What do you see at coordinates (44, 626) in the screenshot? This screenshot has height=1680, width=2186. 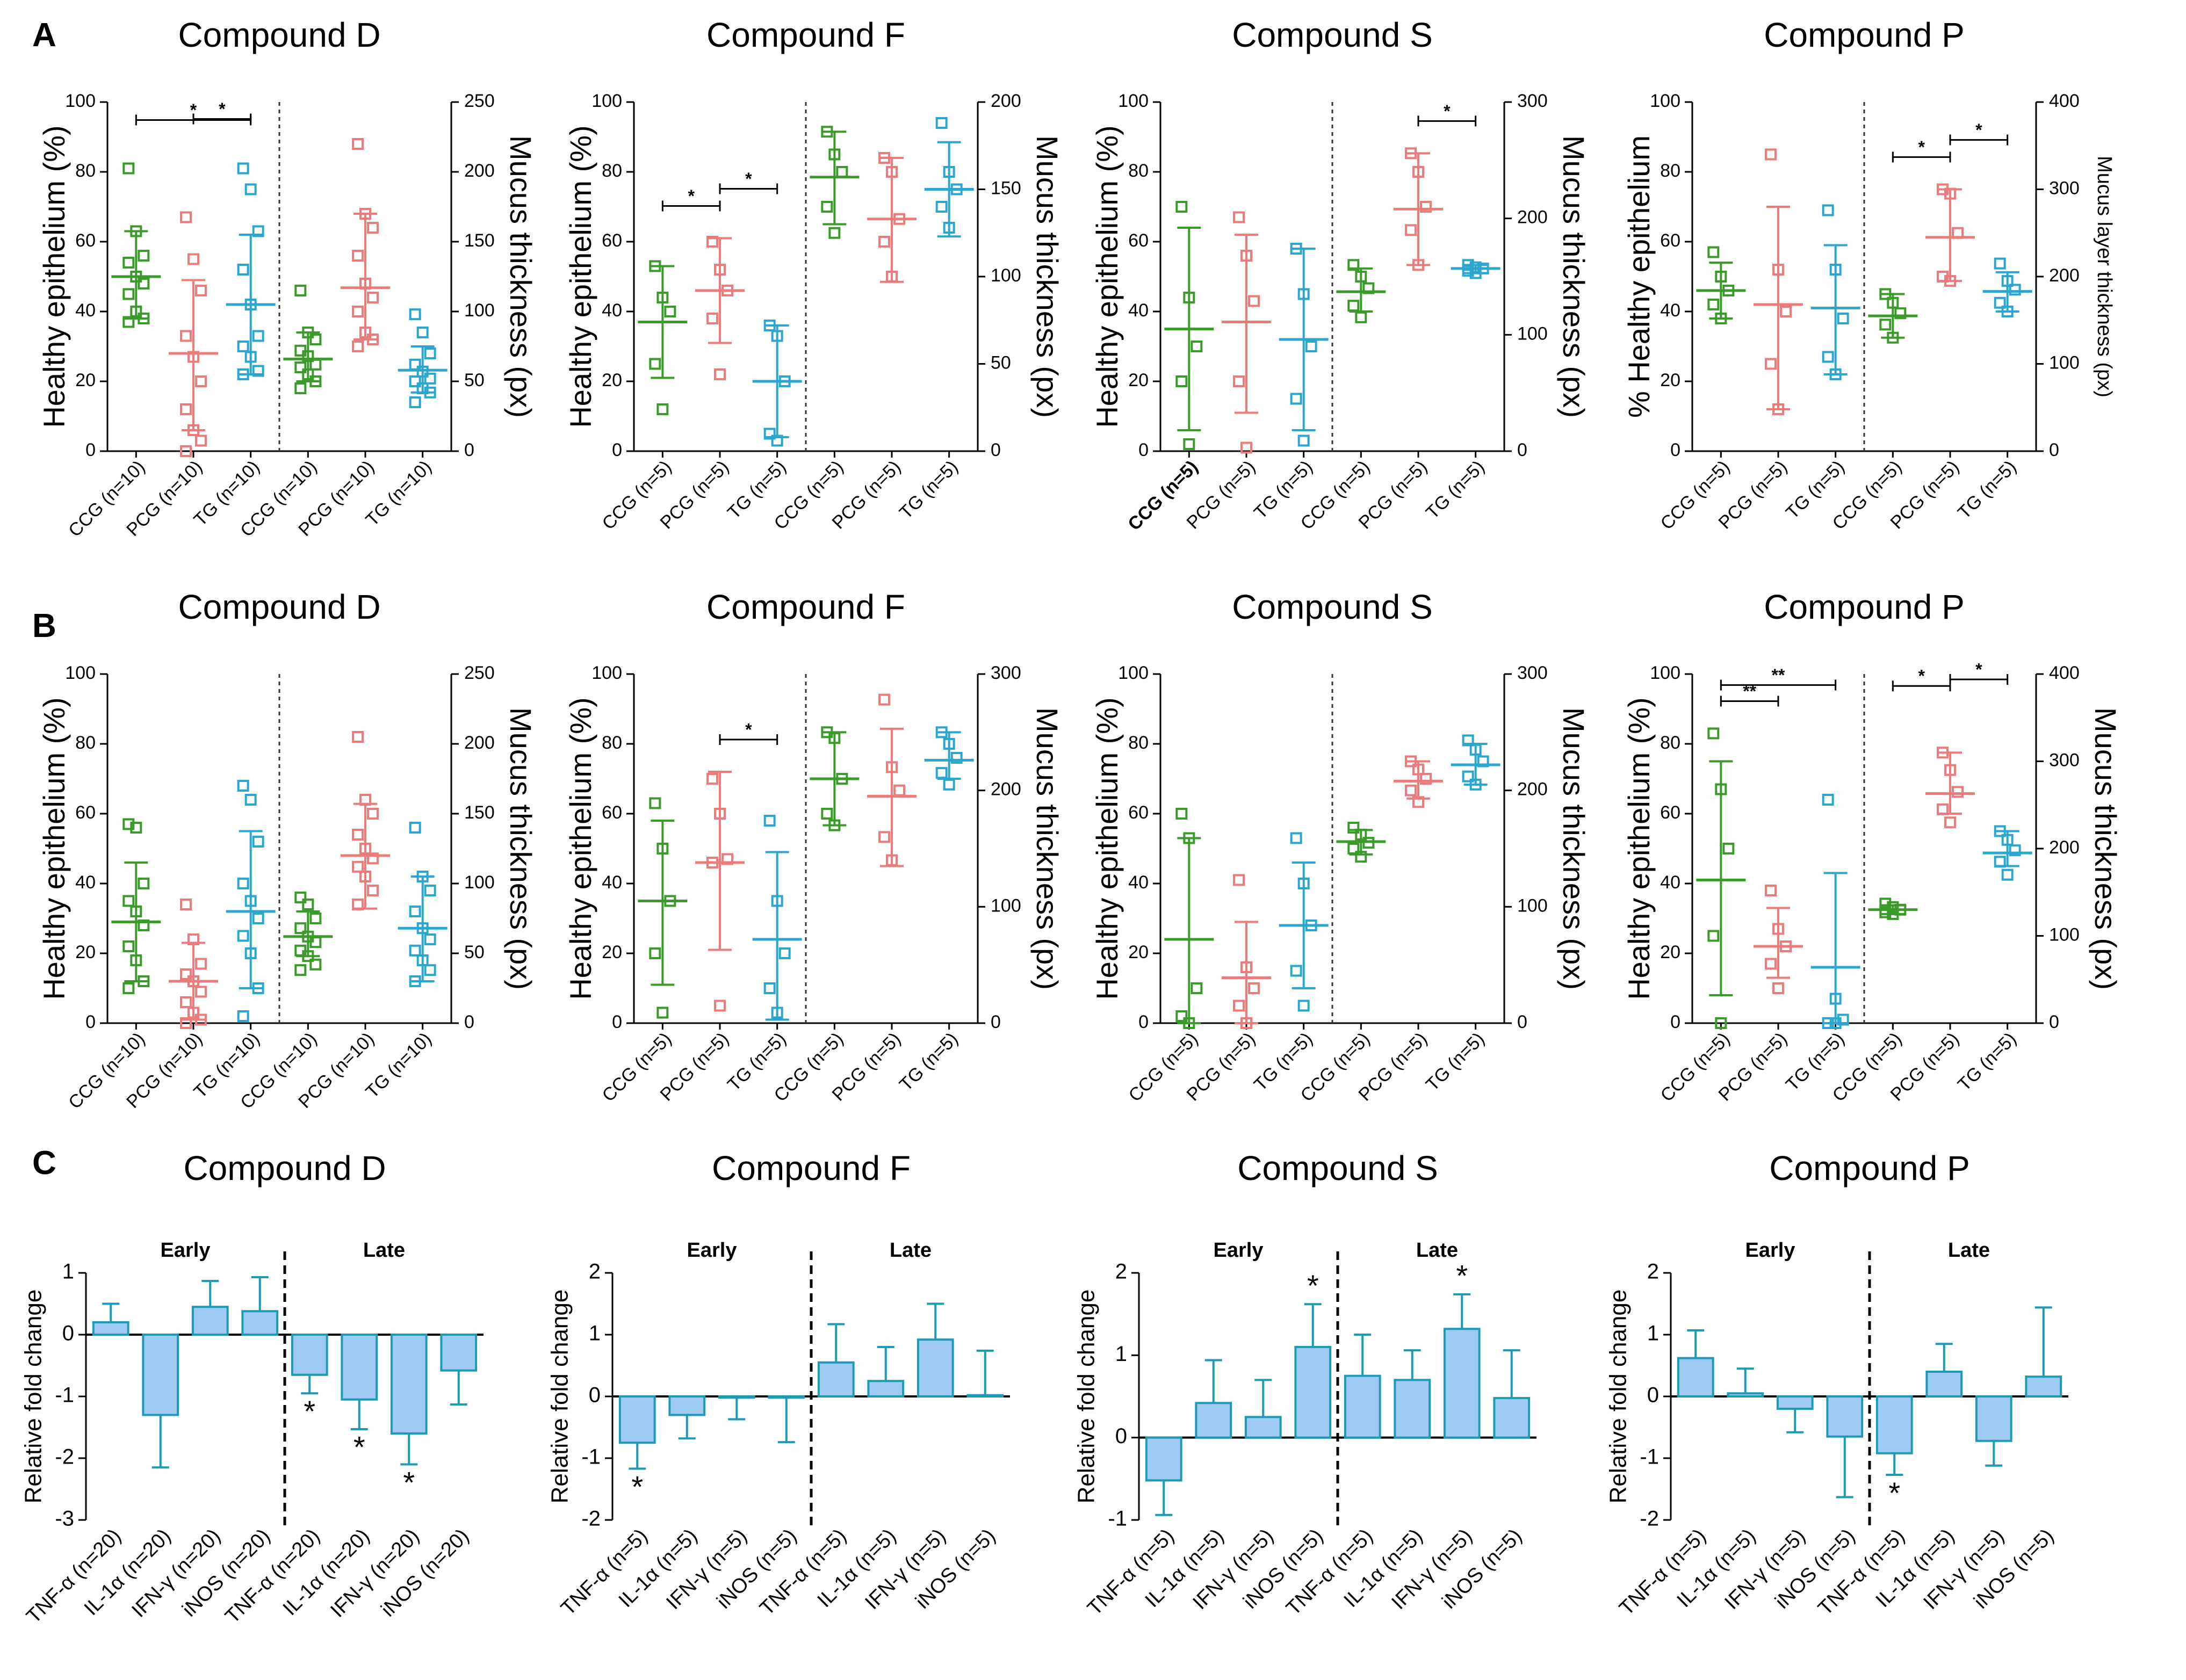 I see `panel-label-b: B` at bounding box center [44, 626].